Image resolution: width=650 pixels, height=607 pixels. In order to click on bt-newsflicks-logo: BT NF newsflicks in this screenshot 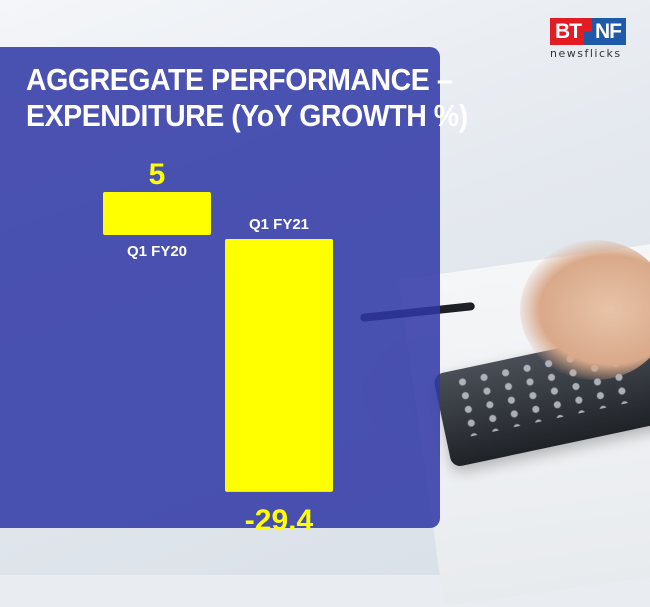, I will do `click(593, 40)`.